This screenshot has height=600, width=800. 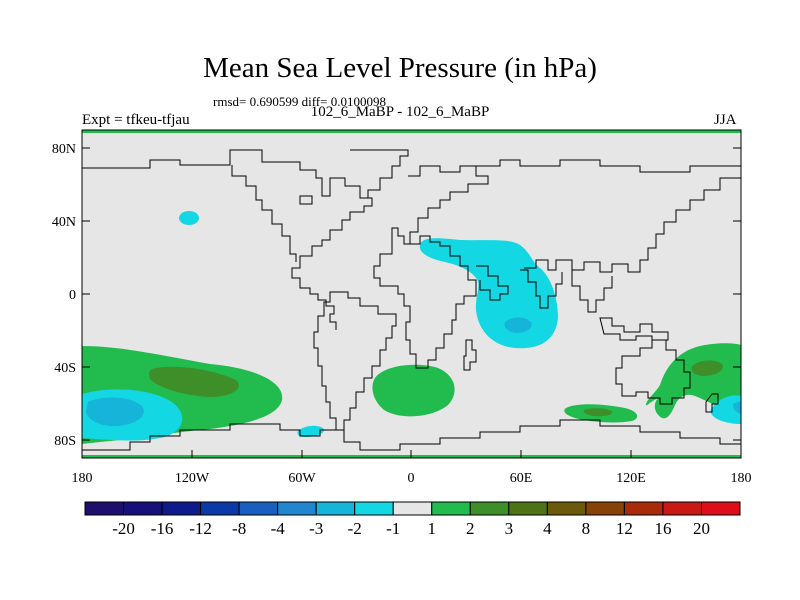 What do you see at coordinates (413, 390) in the screenshot?
I see `anomaly-south-atlantic` at bounding box center [413, 390].